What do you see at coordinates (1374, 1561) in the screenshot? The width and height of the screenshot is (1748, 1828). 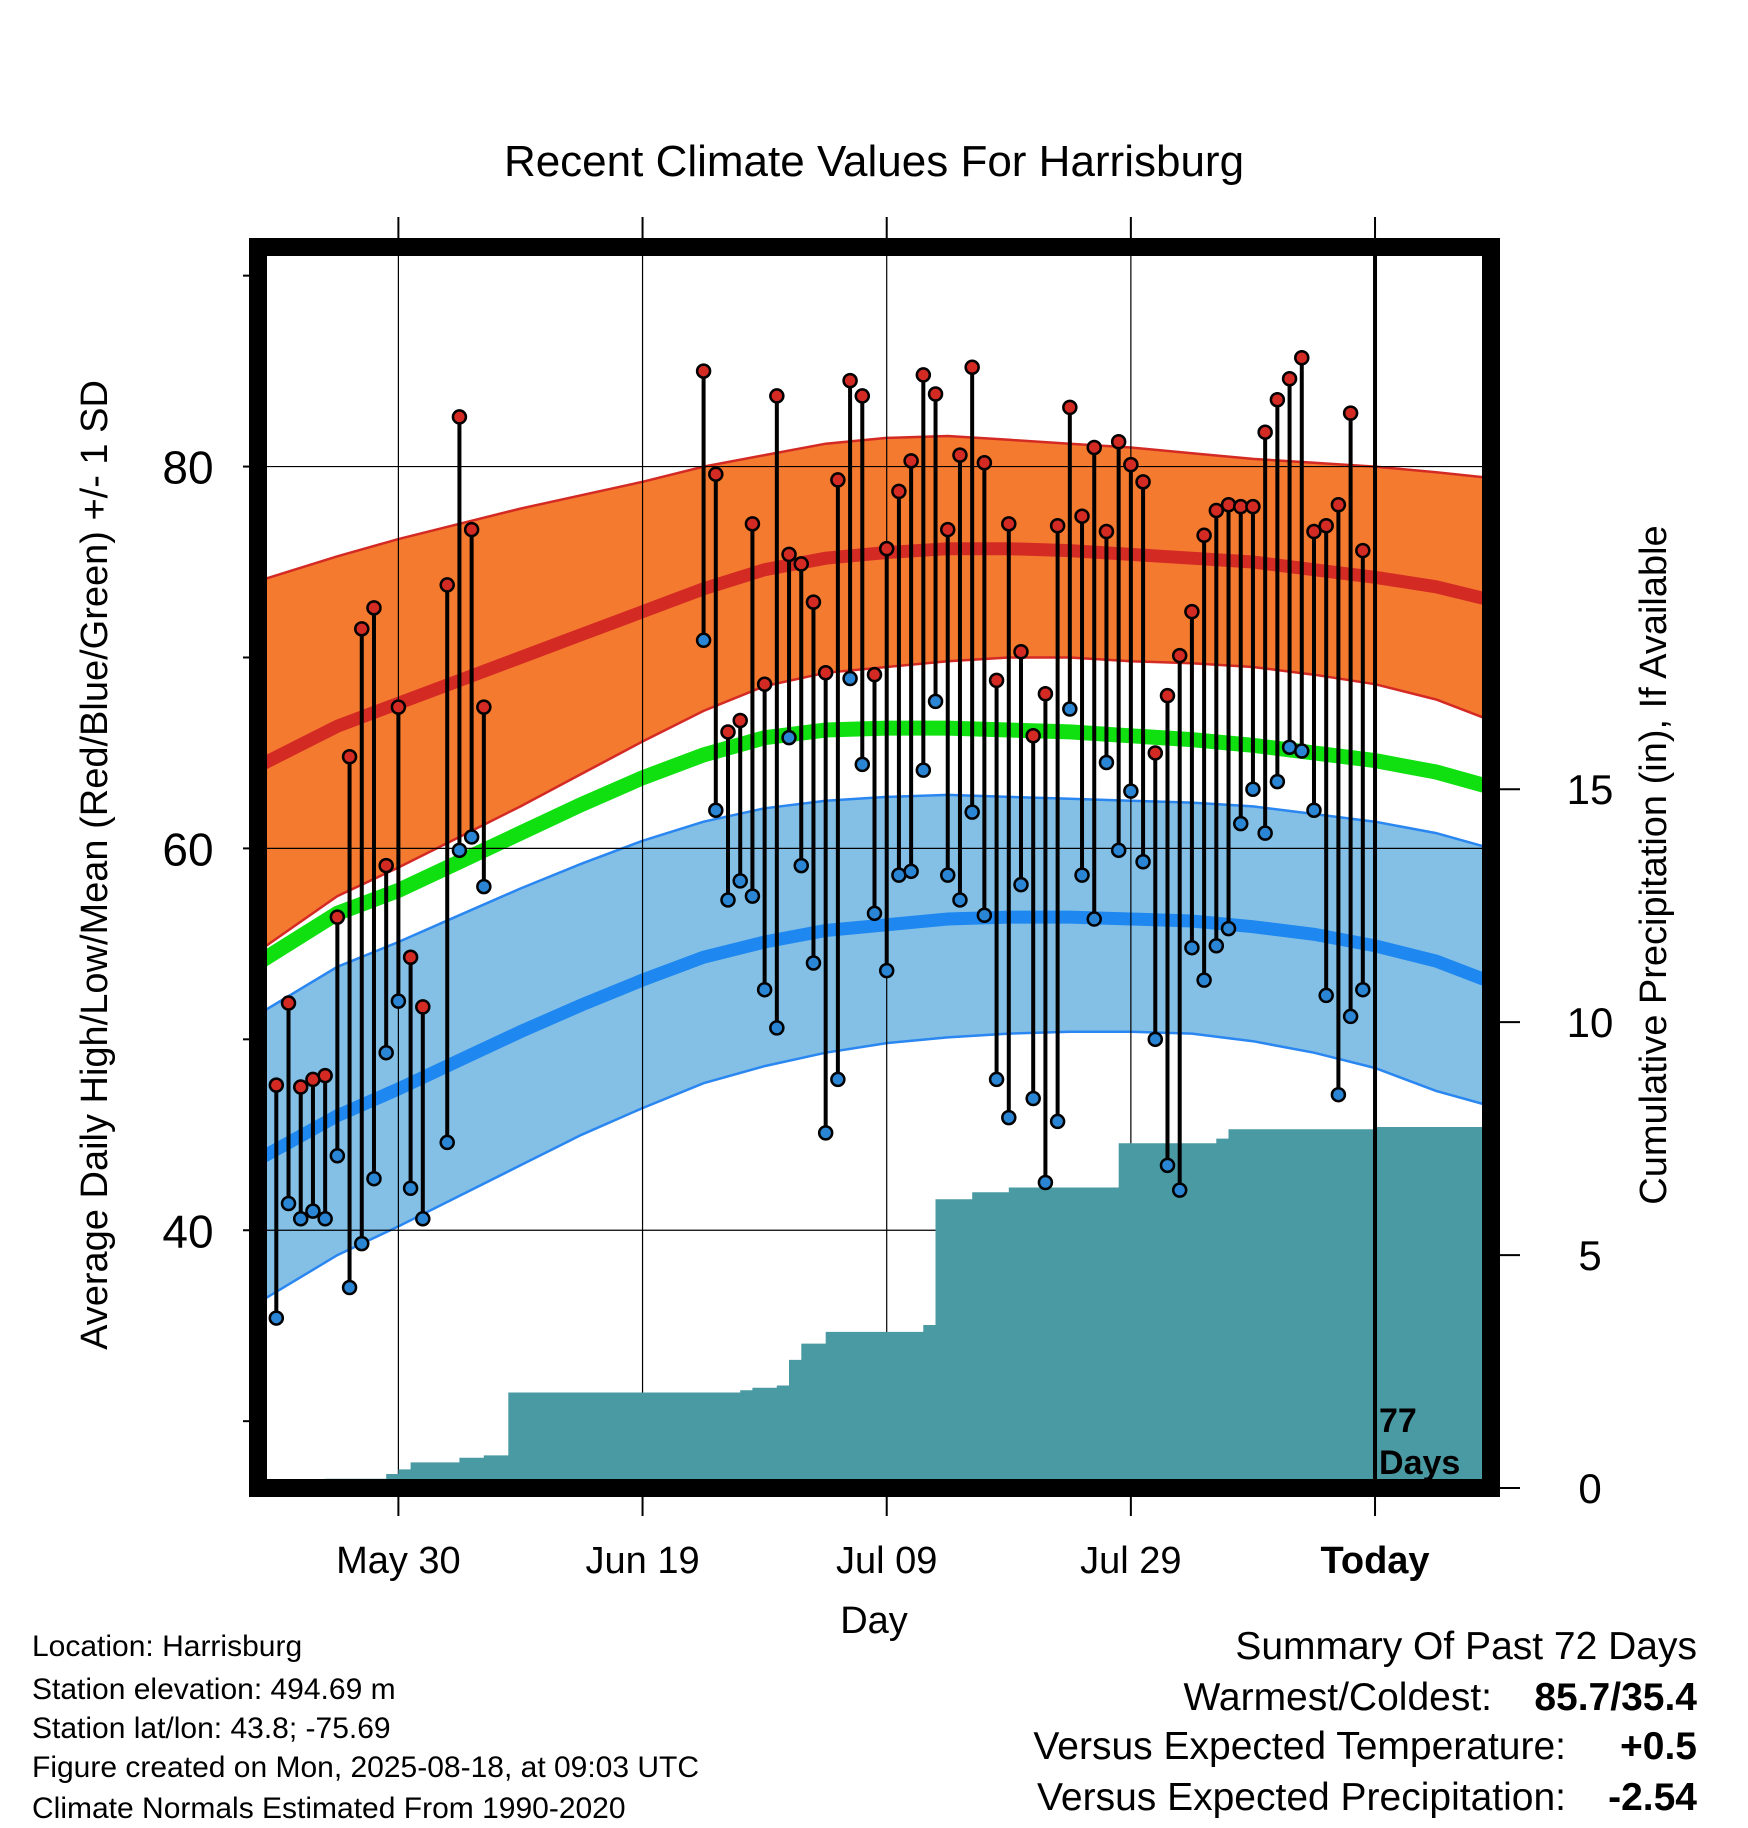 I see `x-tick-label: Today` at bounding box center [1374, 1561].